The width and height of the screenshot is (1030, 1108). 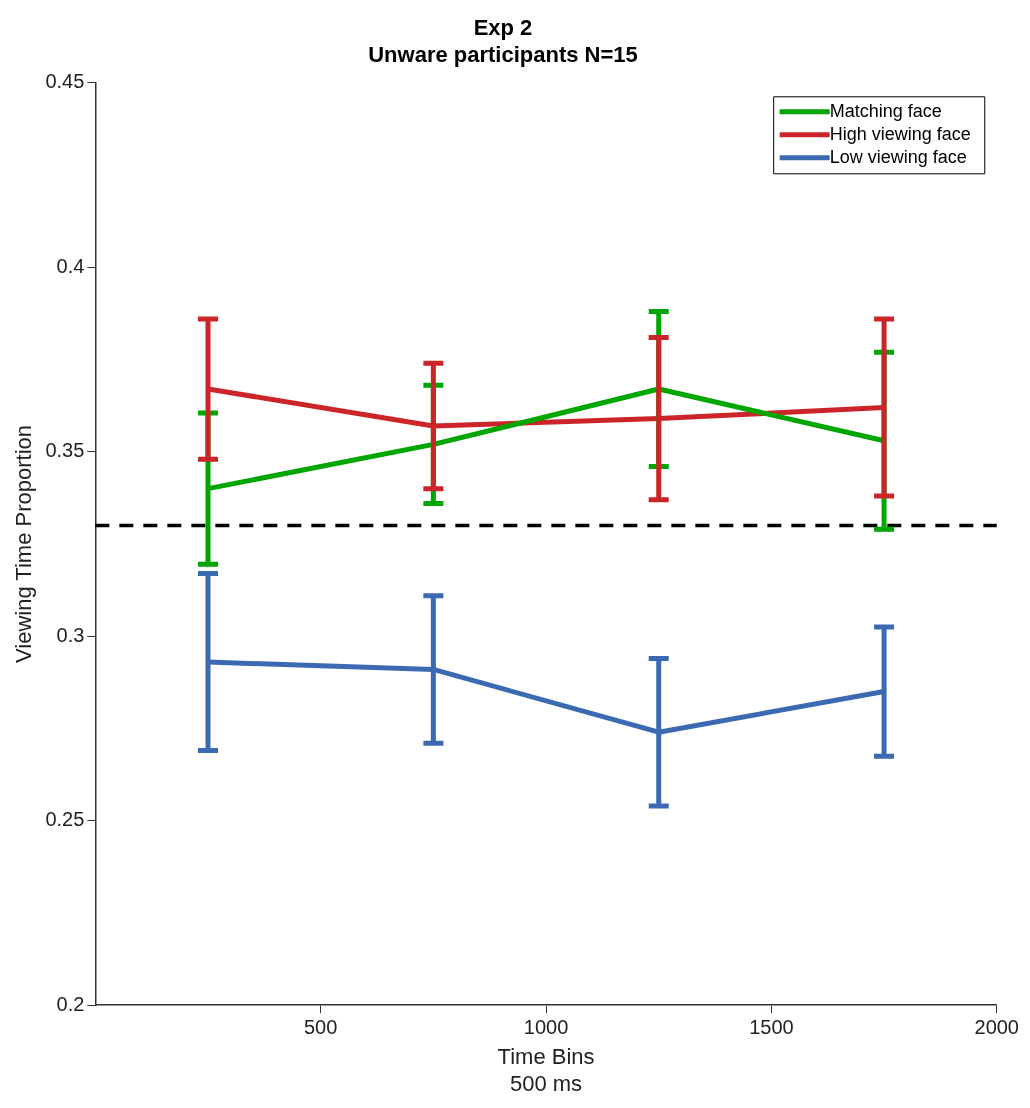 I want to click on legend-label: Low viewing face, so click(x=898, y=156).